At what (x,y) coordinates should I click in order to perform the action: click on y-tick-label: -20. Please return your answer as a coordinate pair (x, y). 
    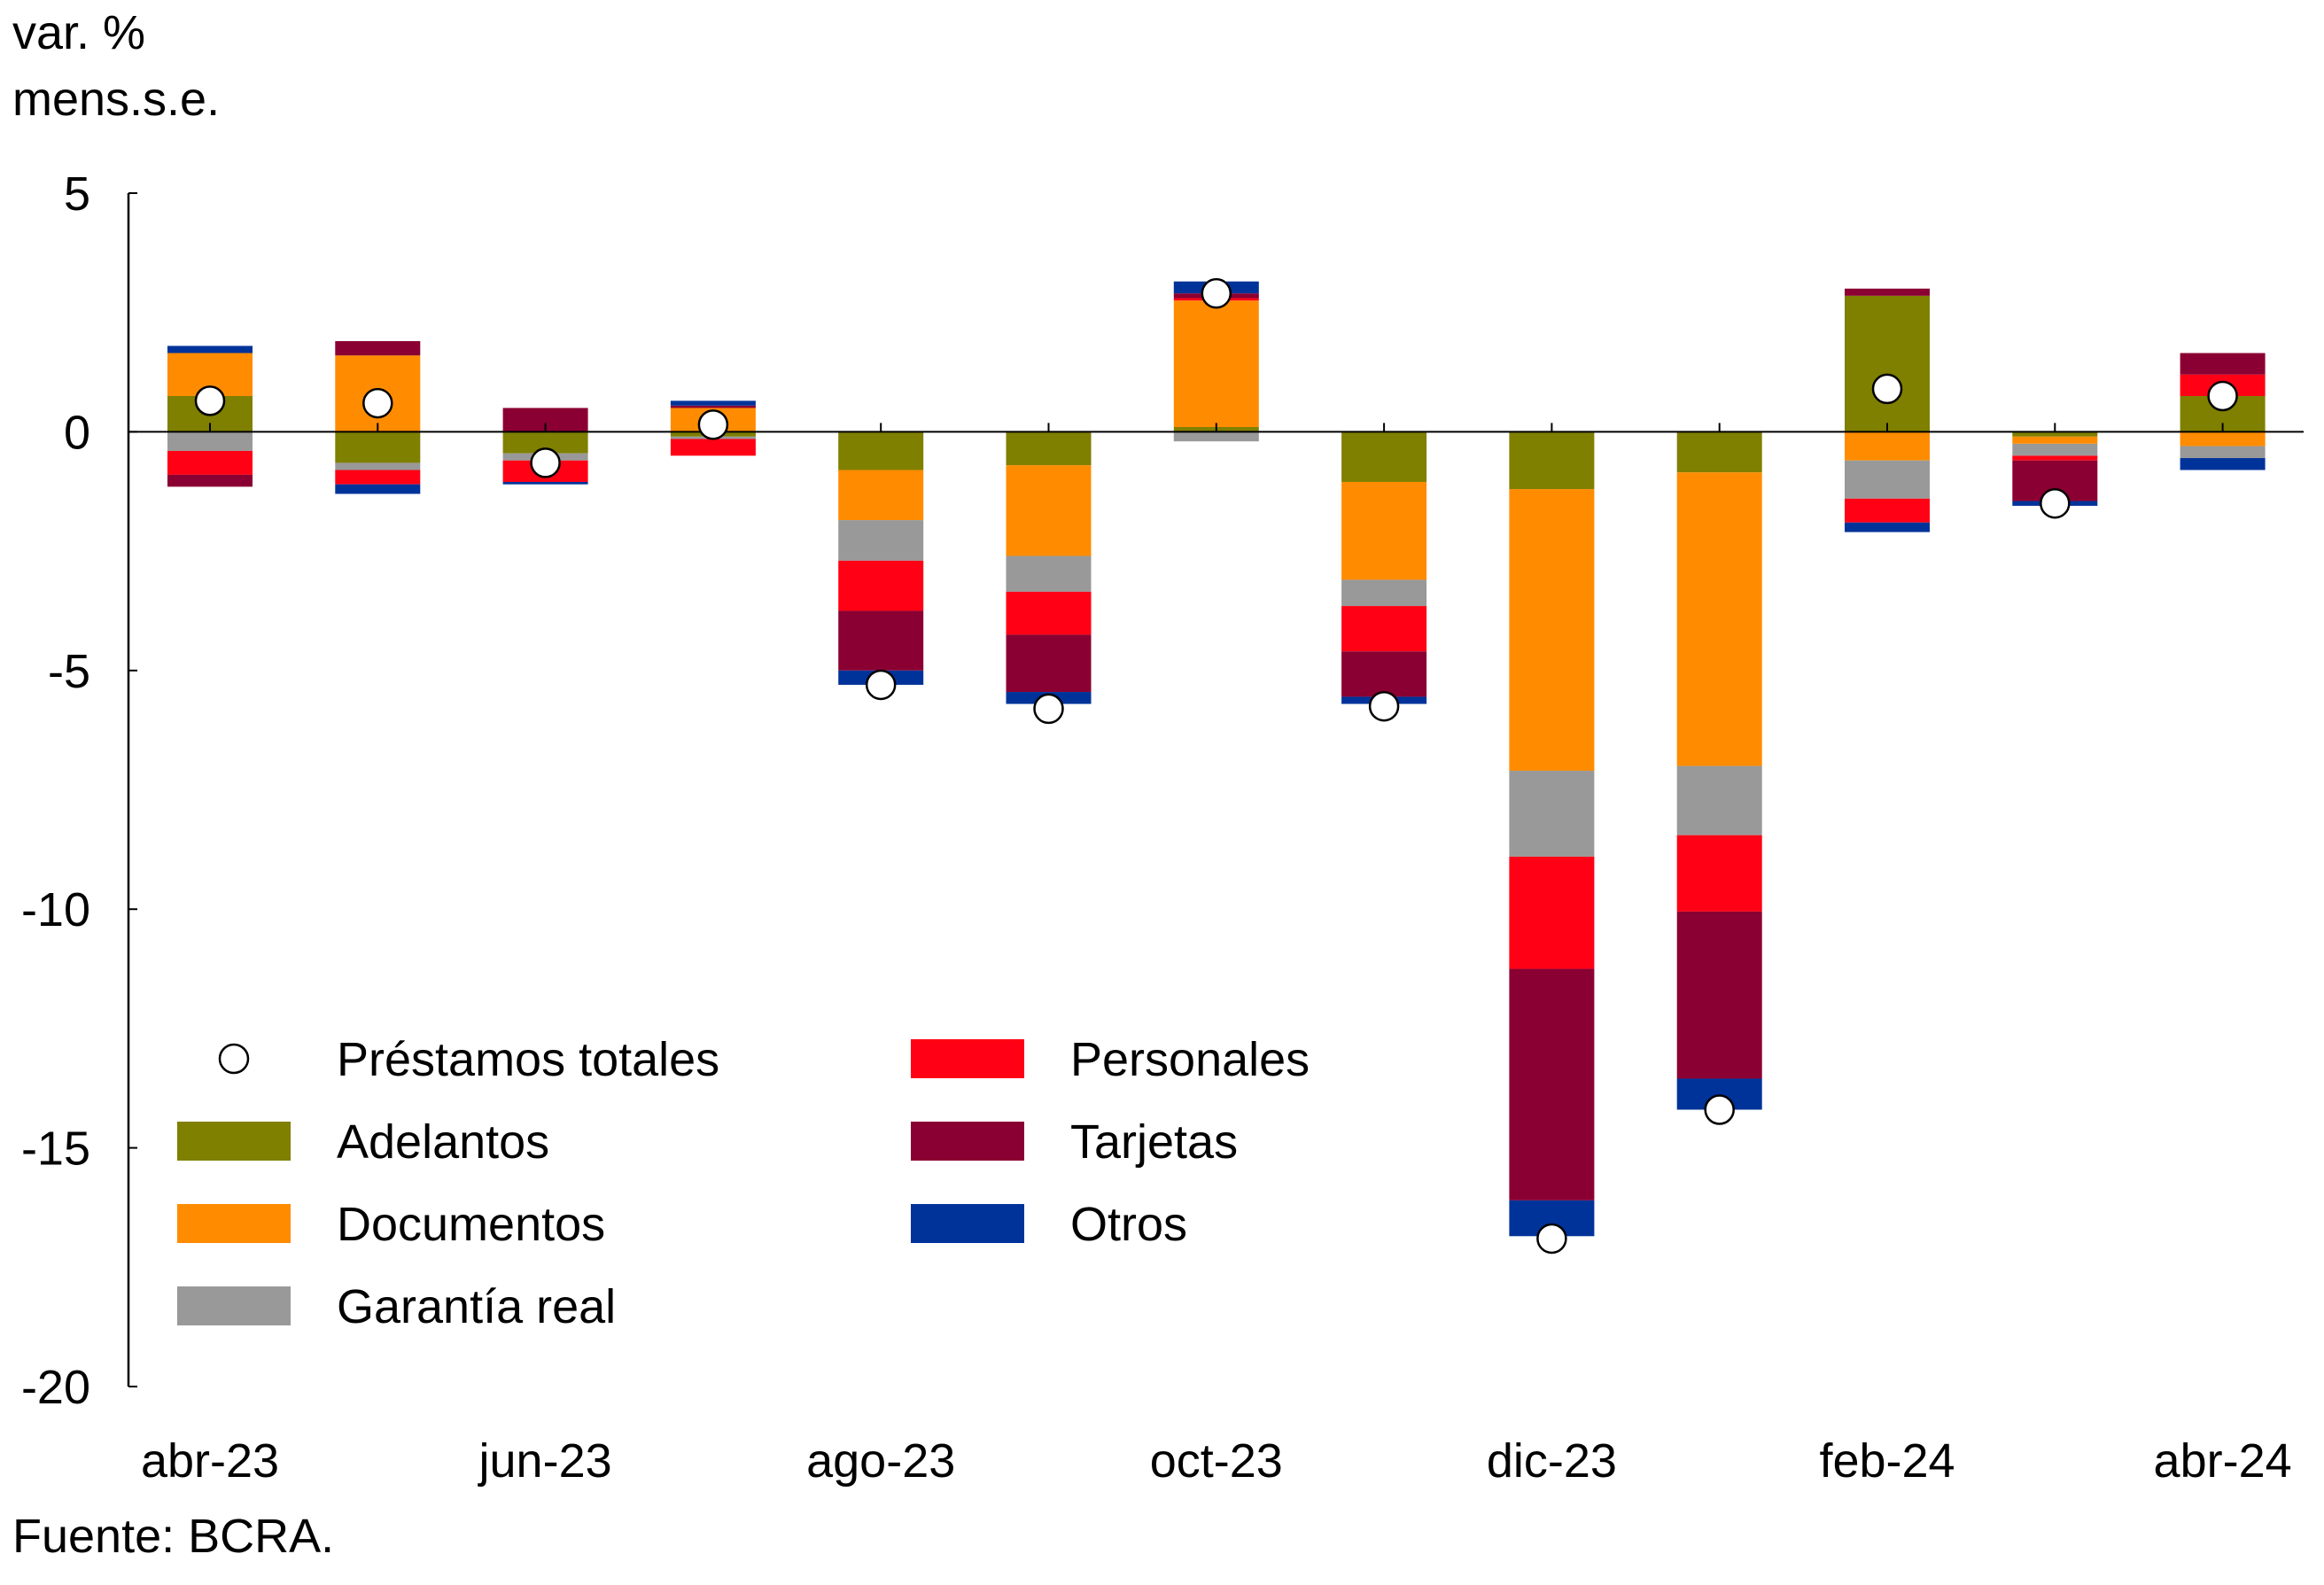
    Looking at the image, I should click on (56, 1387).